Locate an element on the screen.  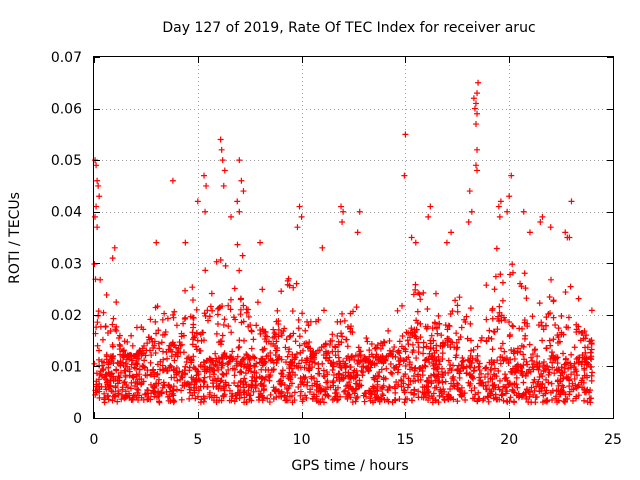
y-tick-label: 0.02 is located at coordinates (66, 316).